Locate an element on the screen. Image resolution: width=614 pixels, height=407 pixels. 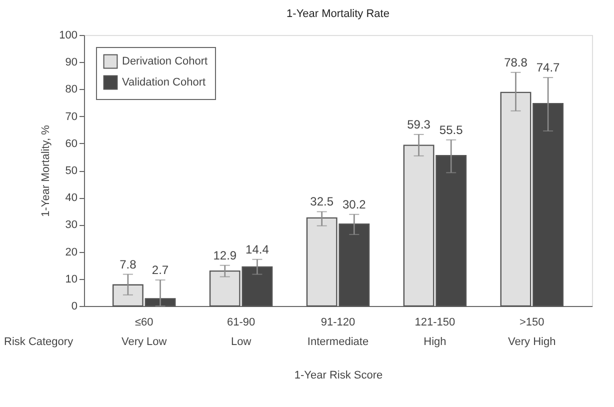
data-label: 78.8 is located at coordinates (516, 62).